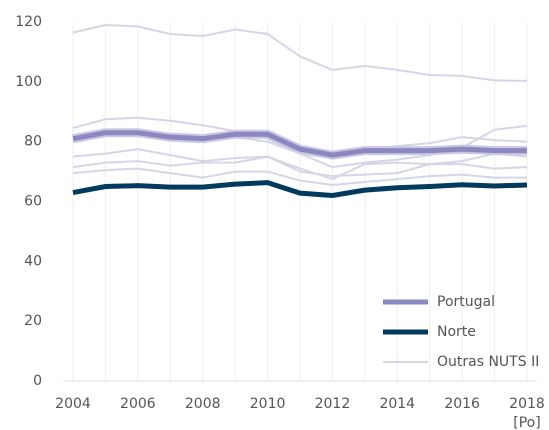 The image size is (549, 430). What do you see at coordinates (28, 82) in the screenshot?
I see `y-tick-label: 100` at bounding box center [28, 82].